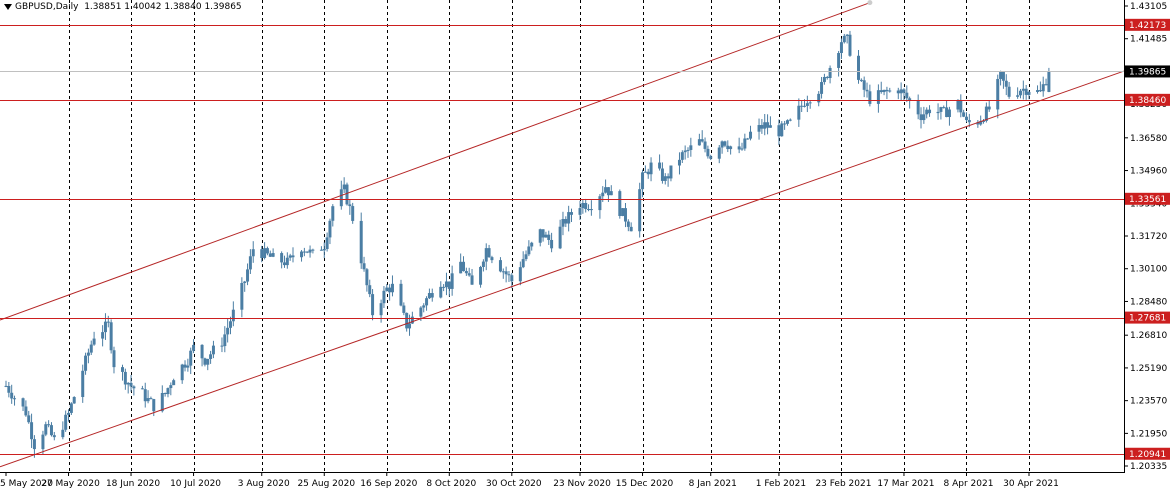 This screenshot has height=496, width=1174. What do you see at coordinates (70, 484) in the screenshot?
I see `x-tick-label: 27 May 2020` at bounding box center [70, 484].